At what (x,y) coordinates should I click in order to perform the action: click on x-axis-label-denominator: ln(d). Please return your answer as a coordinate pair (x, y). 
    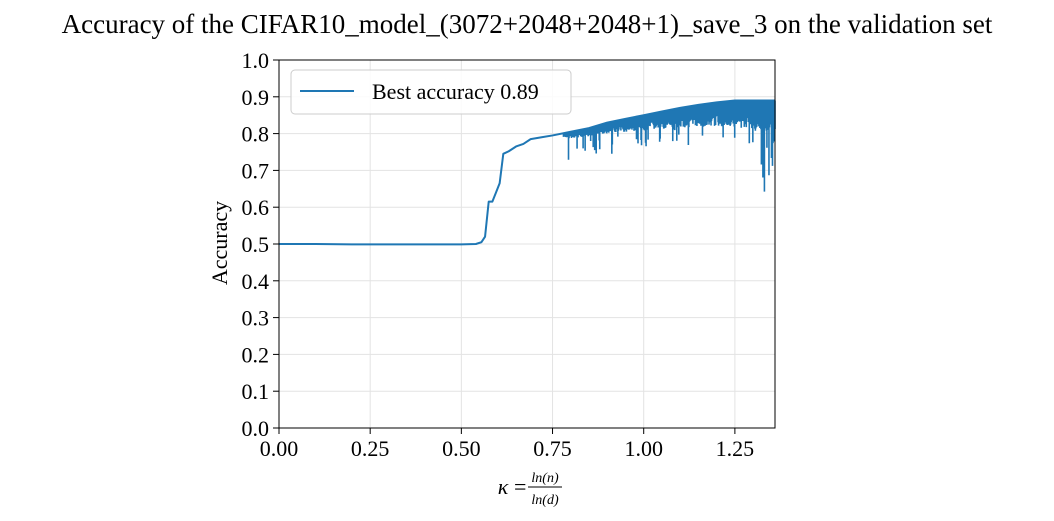
    Looking at the image, I should click on (545, 500).